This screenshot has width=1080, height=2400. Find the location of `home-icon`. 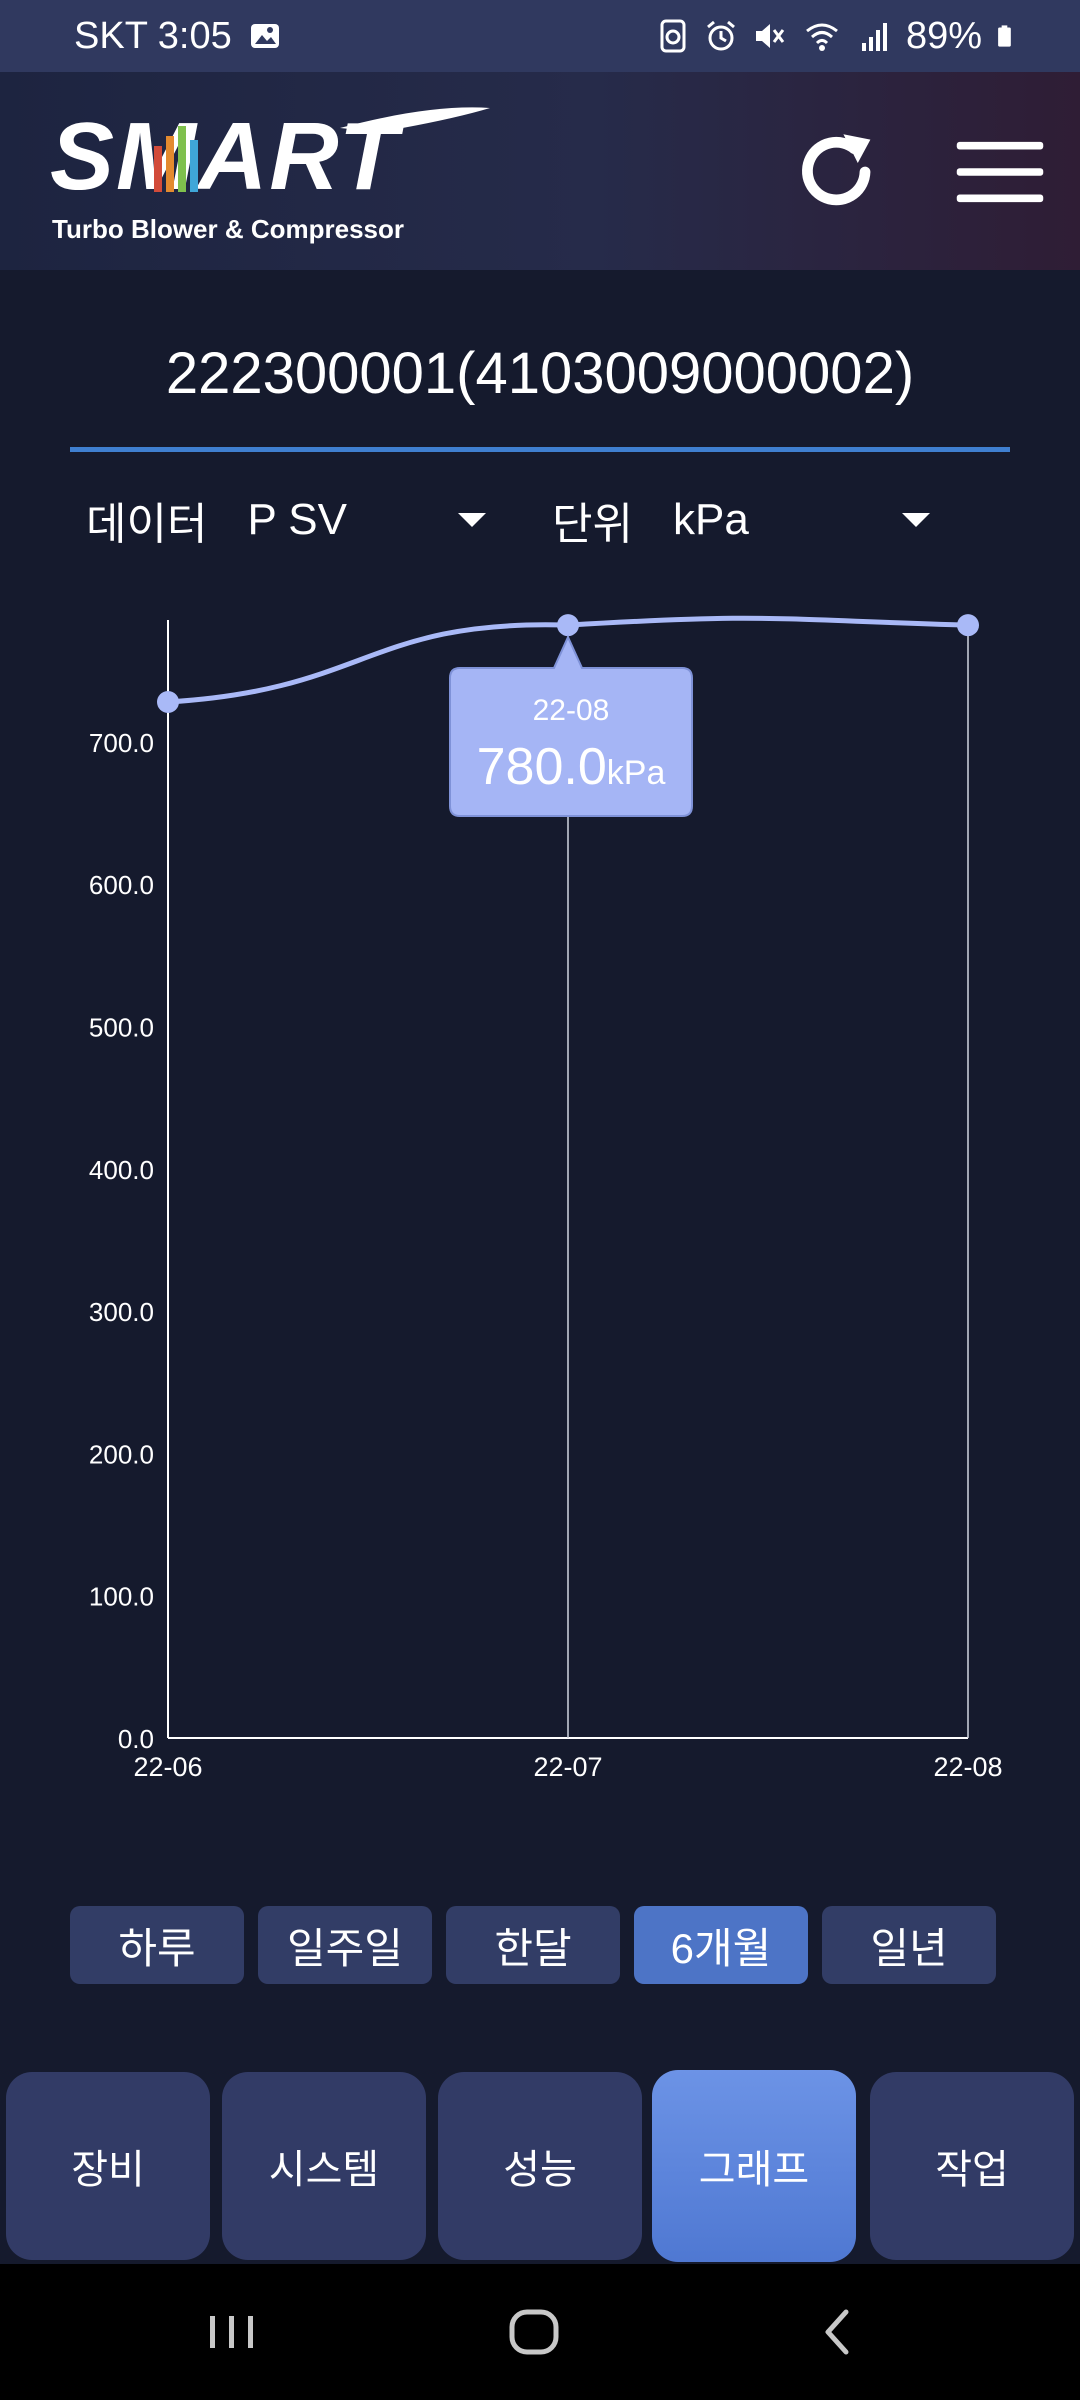

home-icon is located at coordinates (534, 2332).